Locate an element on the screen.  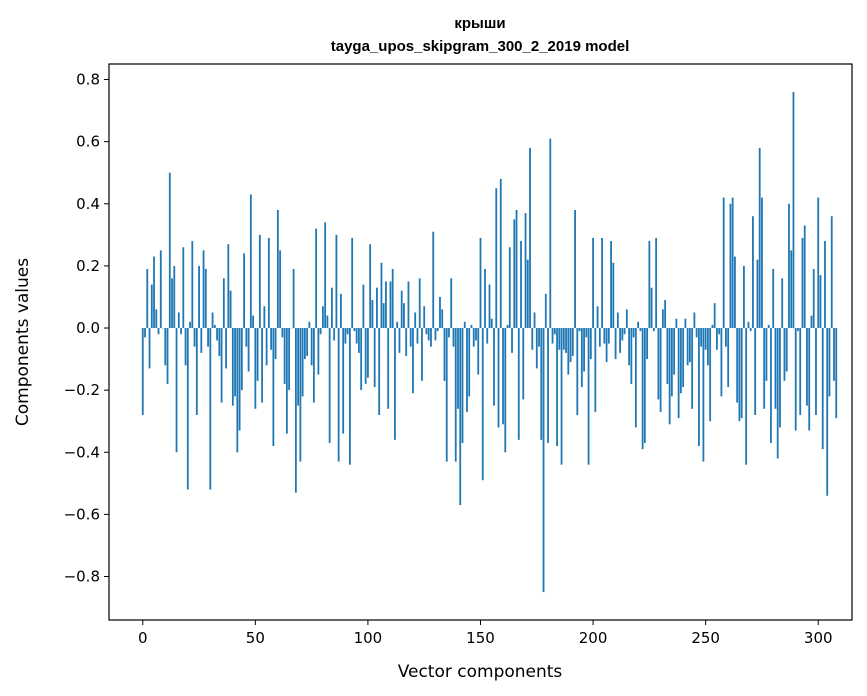
x-tick-label-200: 200 is located at coordinates (593, 638).